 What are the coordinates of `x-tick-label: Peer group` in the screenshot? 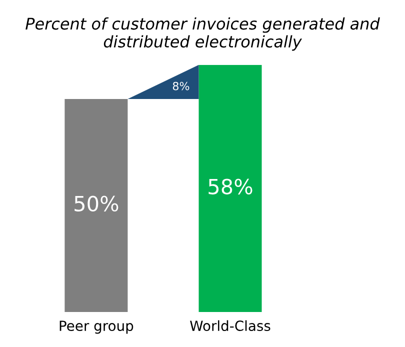 It's located at (97, 327).